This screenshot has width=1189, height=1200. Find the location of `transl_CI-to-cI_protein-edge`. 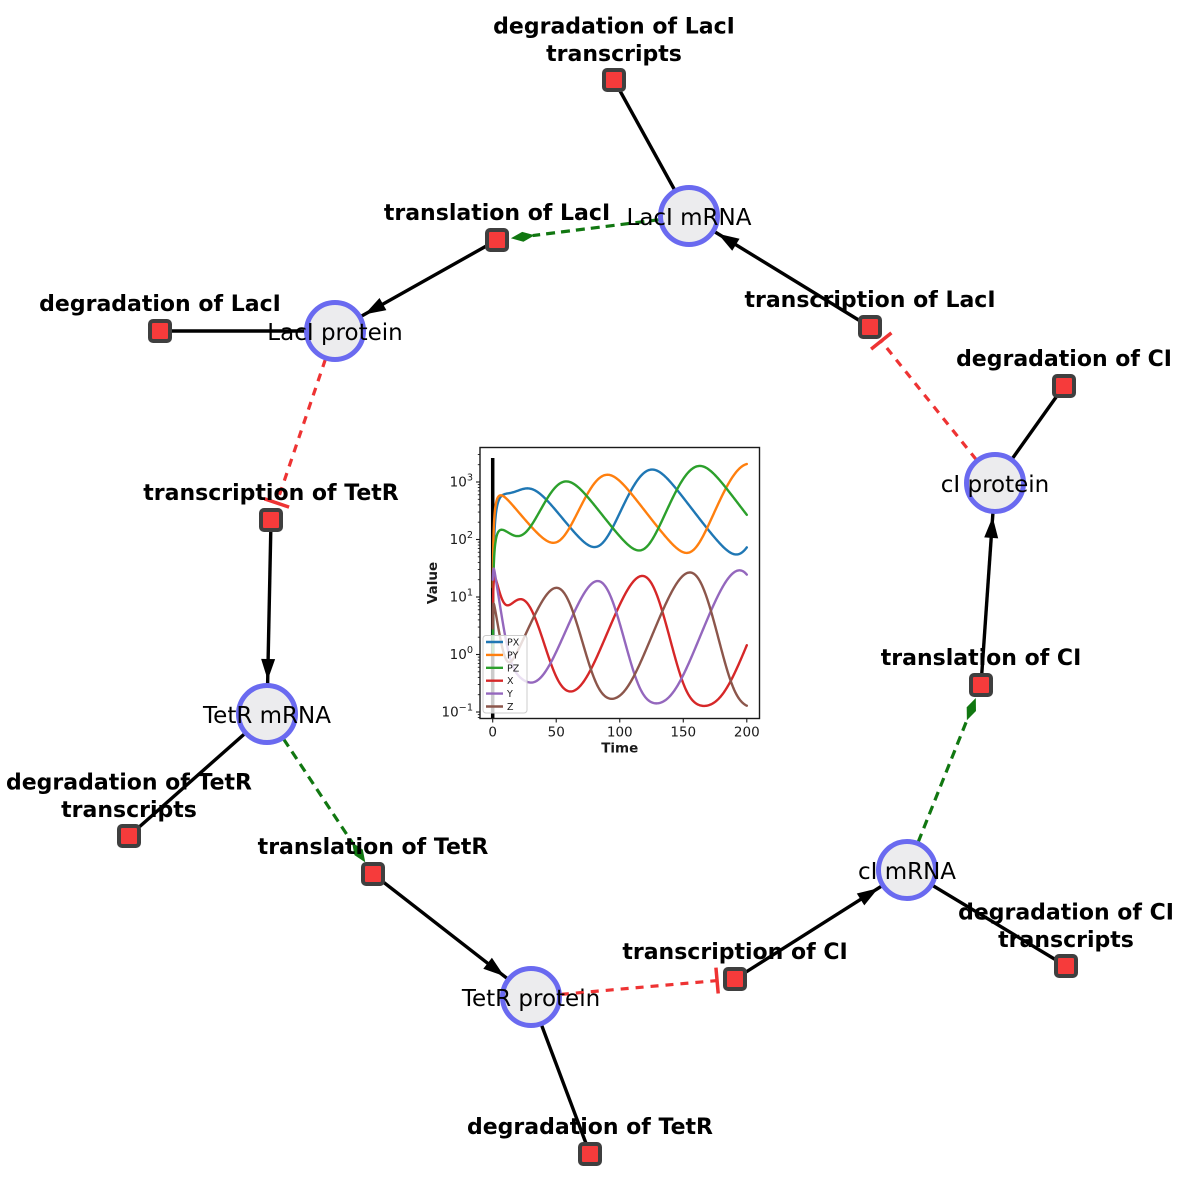

transl_CI-to-cI_protein-edge is located at coordinates (988, 584).